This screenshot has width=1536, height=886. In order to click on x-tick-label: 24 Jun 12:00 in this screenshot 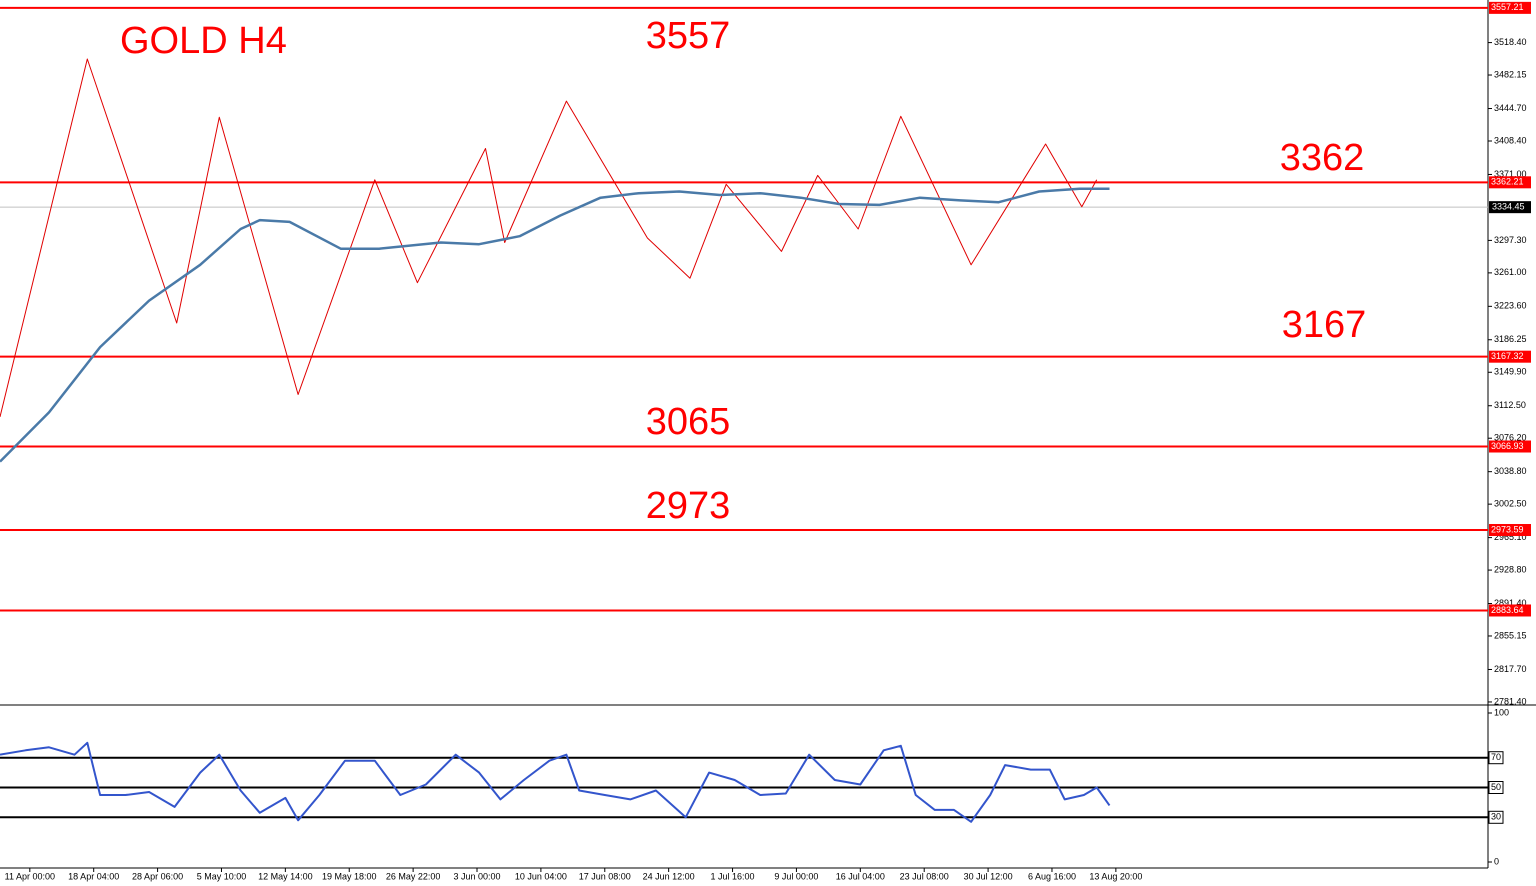, I will do `click(669, 876)`.